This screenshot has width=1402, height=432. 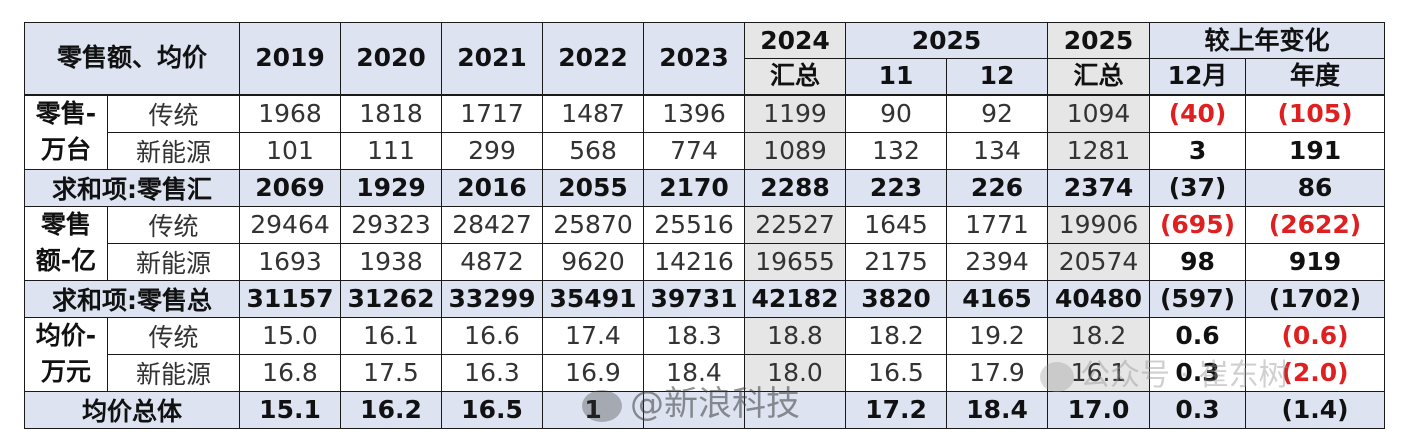 I want to click on row-label: 求和项:零售总, so click(x=132, y=298).